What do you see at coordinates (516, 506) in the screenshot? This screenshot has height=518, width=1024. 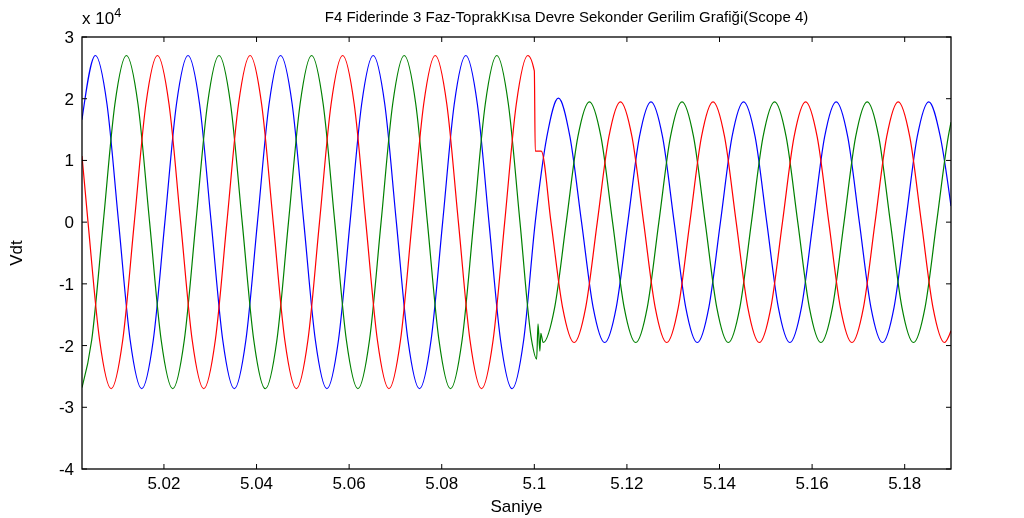 I see `x-axis-title: Saniye` at bounding box center [516, 506].